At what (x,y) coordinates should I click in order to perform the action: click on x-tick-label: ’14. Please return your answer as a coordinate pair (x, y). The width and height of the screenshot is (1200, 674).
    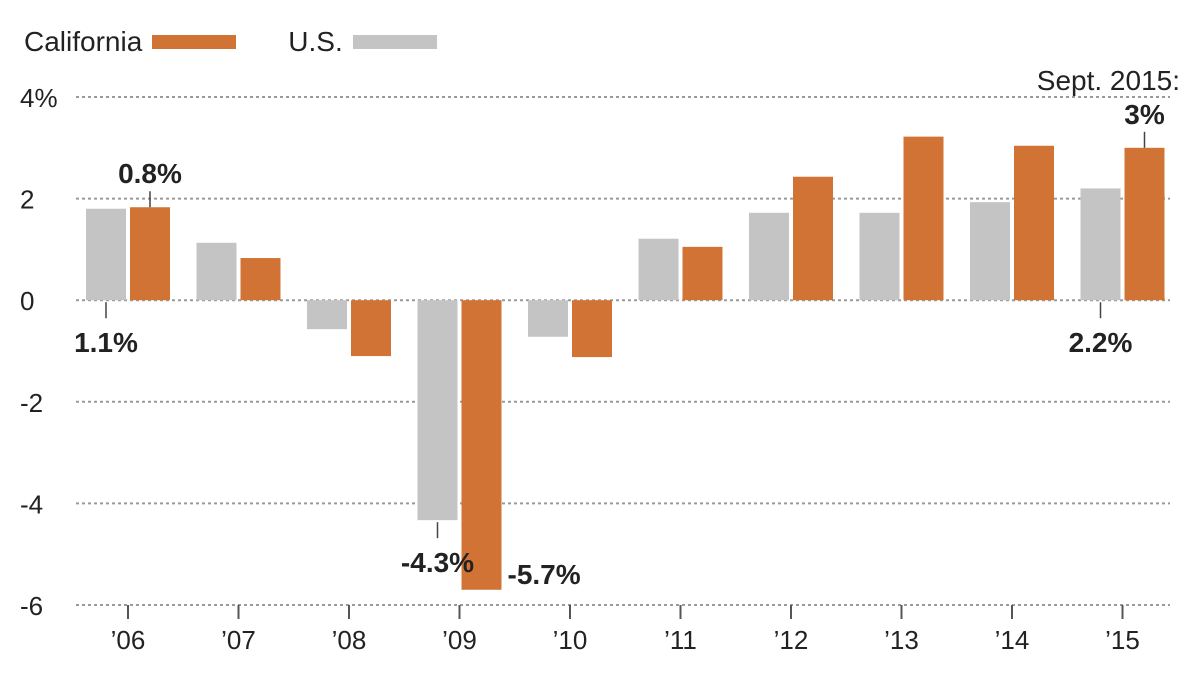
    Looking at the image, I should click on (1012, 640).